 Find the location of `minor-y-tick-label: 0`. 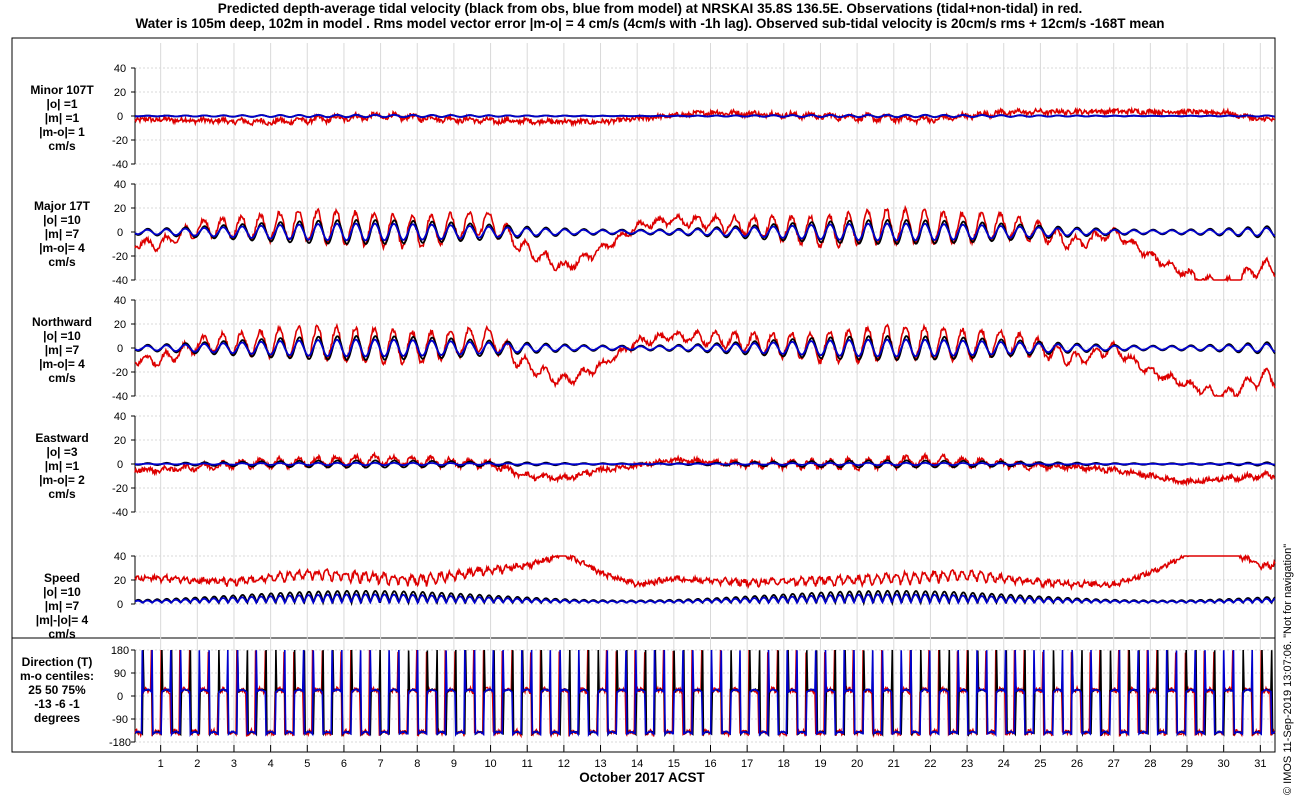

minor-y-tick-label: 0 is located at coordinates (120, 117).